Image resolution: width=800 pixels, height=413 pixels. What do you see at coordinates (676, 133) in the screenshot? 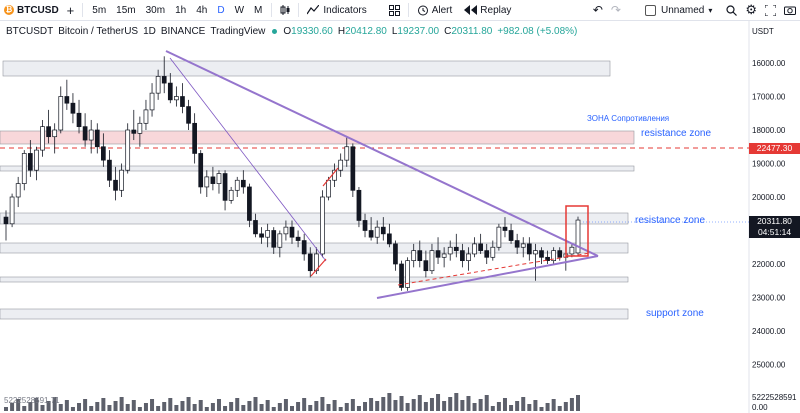
I see `resistance-top-label: resistance zone` at bounding box center [676, 133].